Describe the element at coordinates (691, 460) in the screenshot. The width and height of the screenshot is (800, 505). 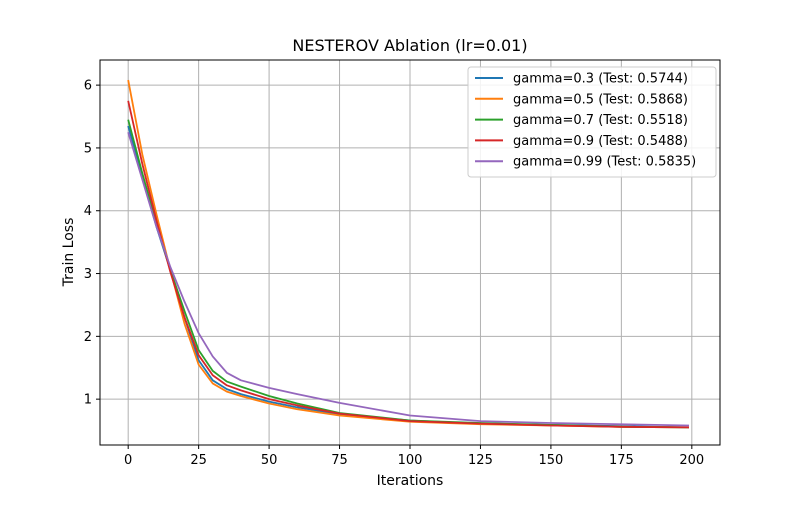
I see `x-tick-label: 200` at that location.